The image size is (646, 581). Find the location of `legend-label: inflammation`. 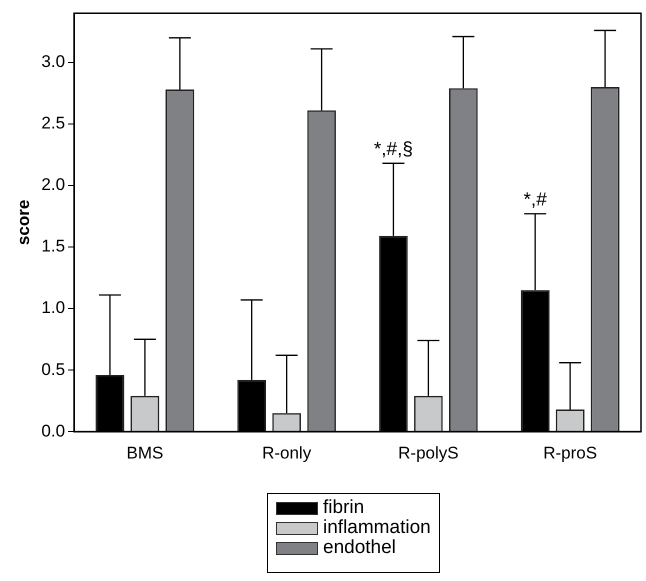

legend-label: inflammation is located at coordinates (377, 527).